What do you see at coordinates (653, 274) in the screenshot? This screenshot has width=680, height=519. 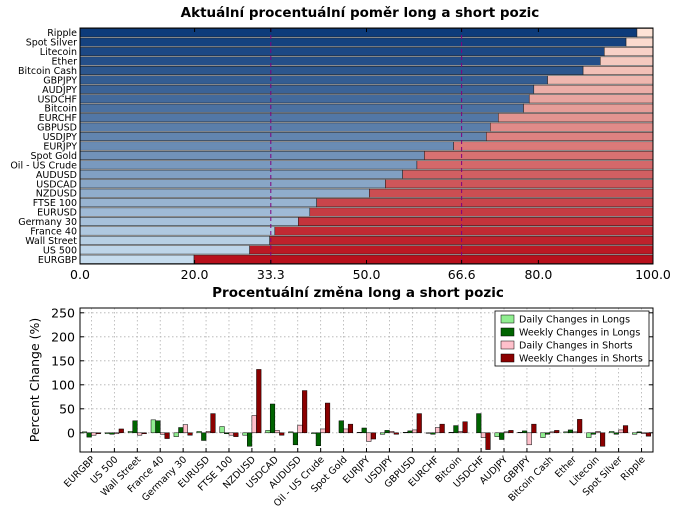 I see `x-tick-label: 100.0` at bounding box center [653, 274].